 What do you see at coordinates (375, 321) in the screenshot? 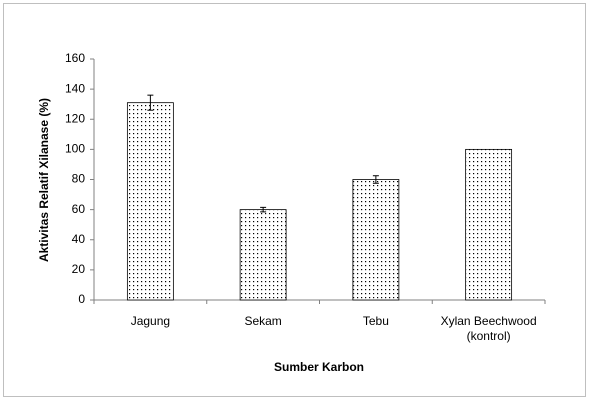
I see `x-tick-label: Tebu` at bounding box center [375, 321].